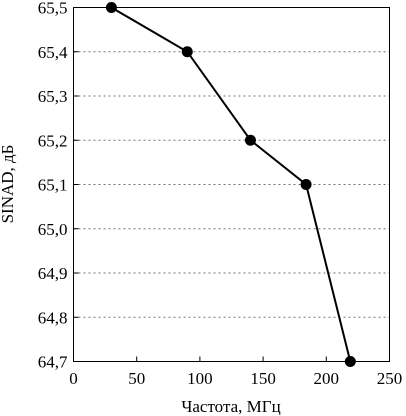 The image size is (406, 416). Describe the element at coordinates (53, 96) in the screenshot. I see `y-tick-label: 65,3` at that location.